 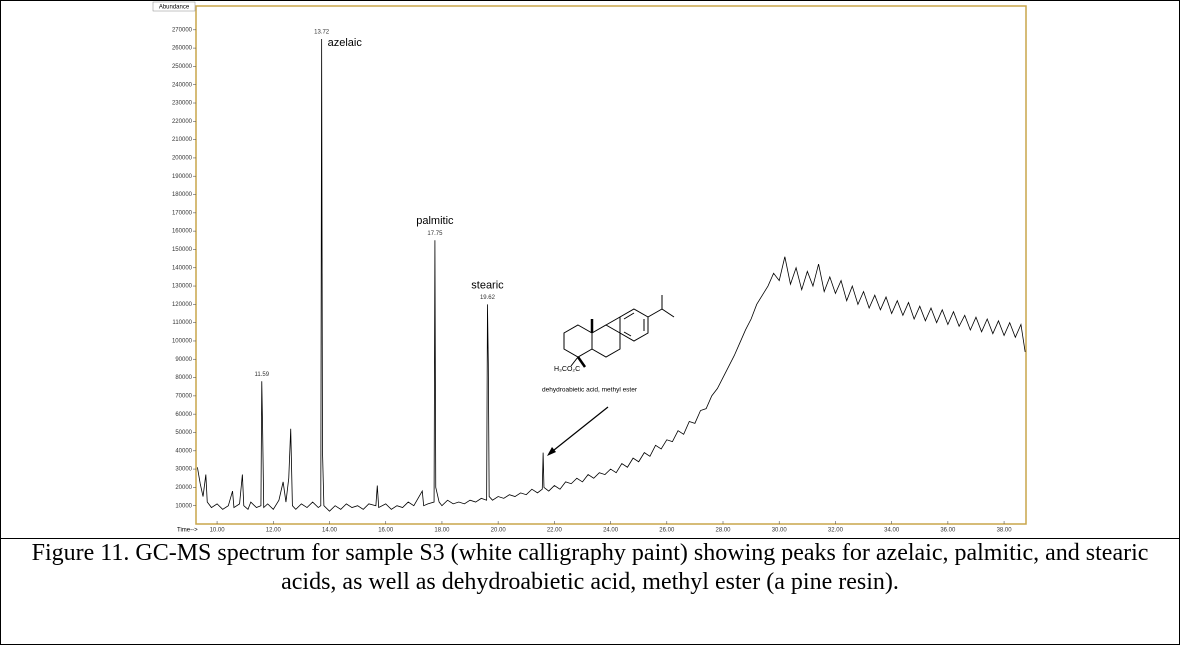 I want to click on y-tick-label: 60000, so click(x=183, y=415).